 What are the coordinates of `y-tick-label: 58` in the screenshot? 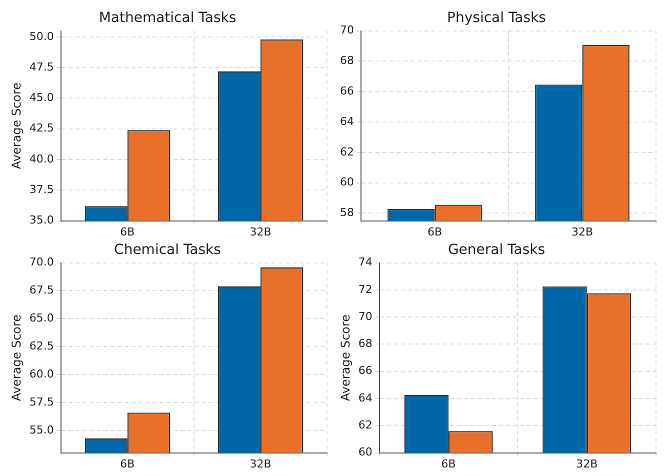 It's located at (347, 213).